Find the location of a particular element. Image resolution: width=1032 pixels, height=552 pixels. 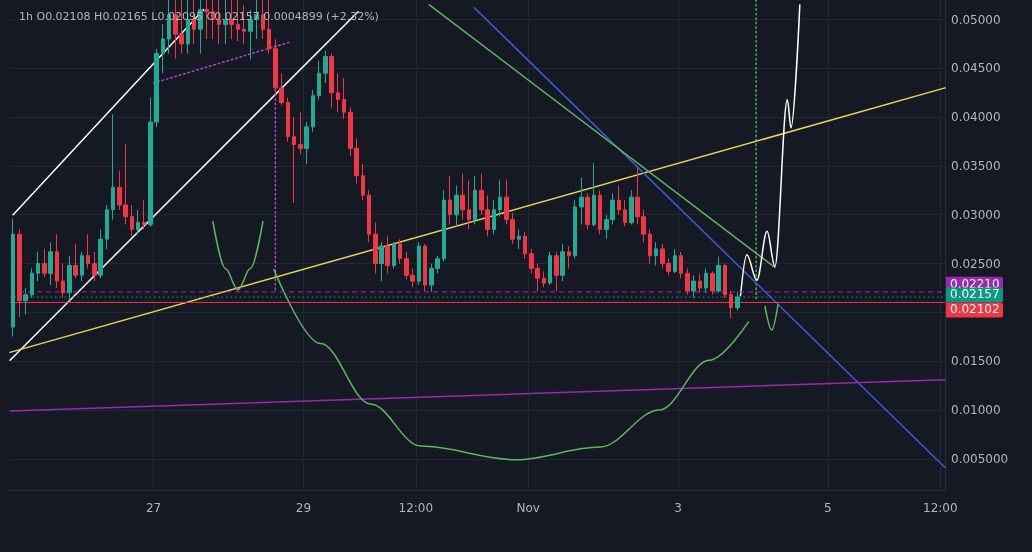

y-tick-label: 0.02500 is located at coordinates (976, 263).